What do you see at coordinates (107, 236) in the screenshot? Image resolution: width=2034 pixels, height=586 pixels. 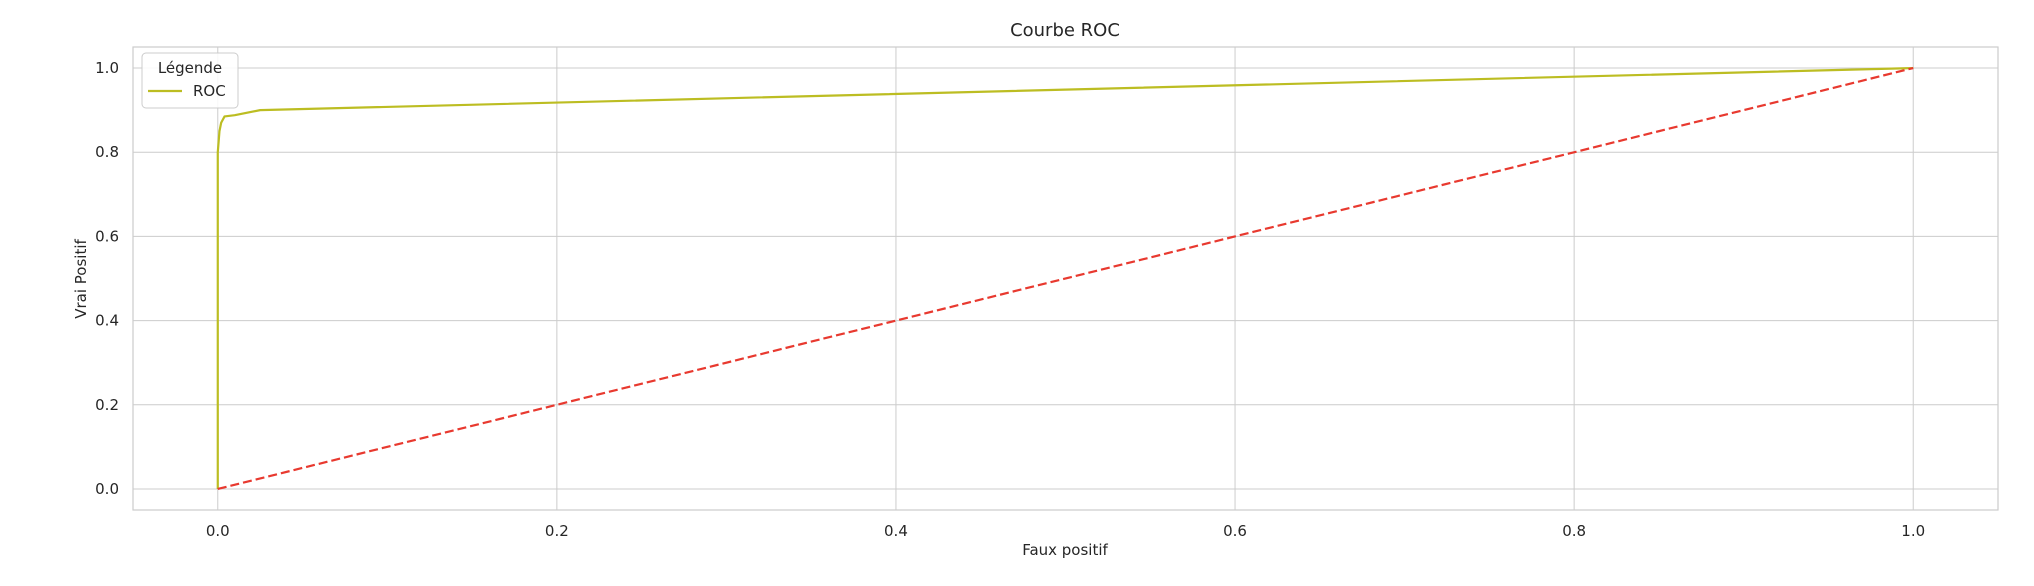 I see `y-tick-label: 0.6` at bounding box center [107, 236].